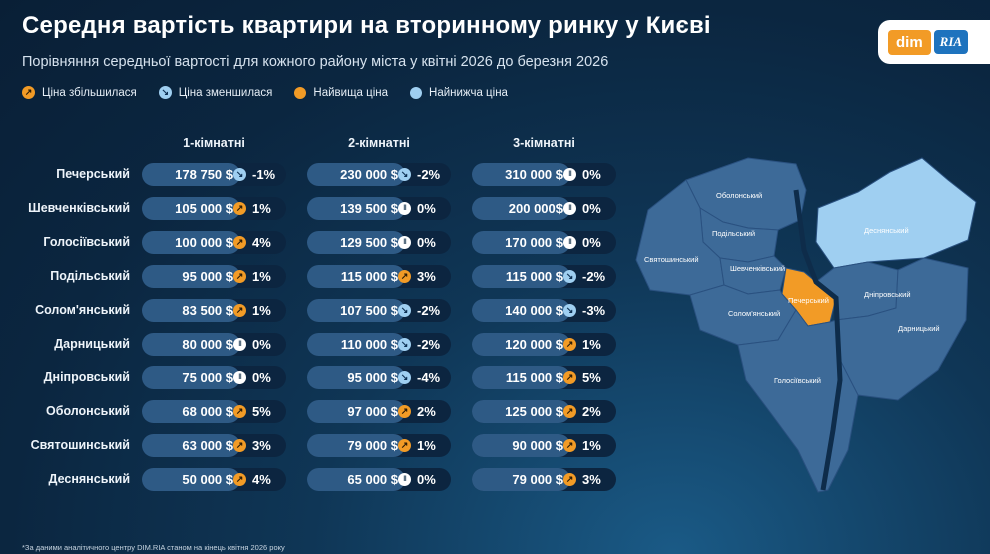  Describe the element at coordinates (934, 42) in the screenshot. I see `dimria-logo: dim RIA` at that location.